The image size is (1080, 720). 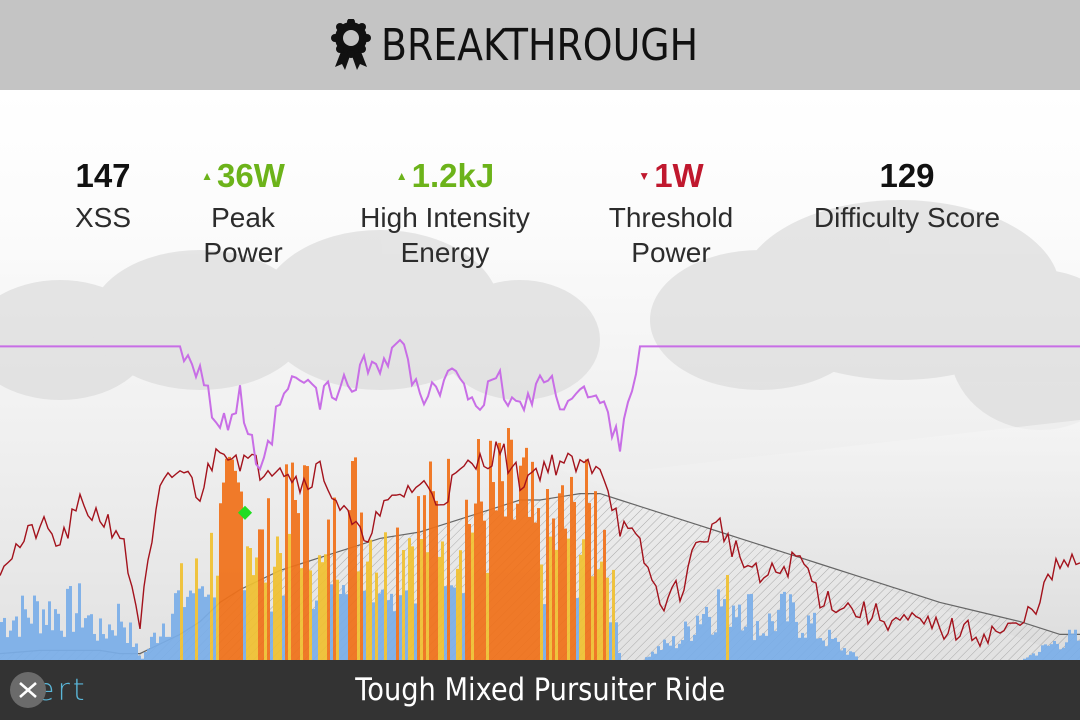 I want to click on xert-logo: ert, so click(x=65, y=690).